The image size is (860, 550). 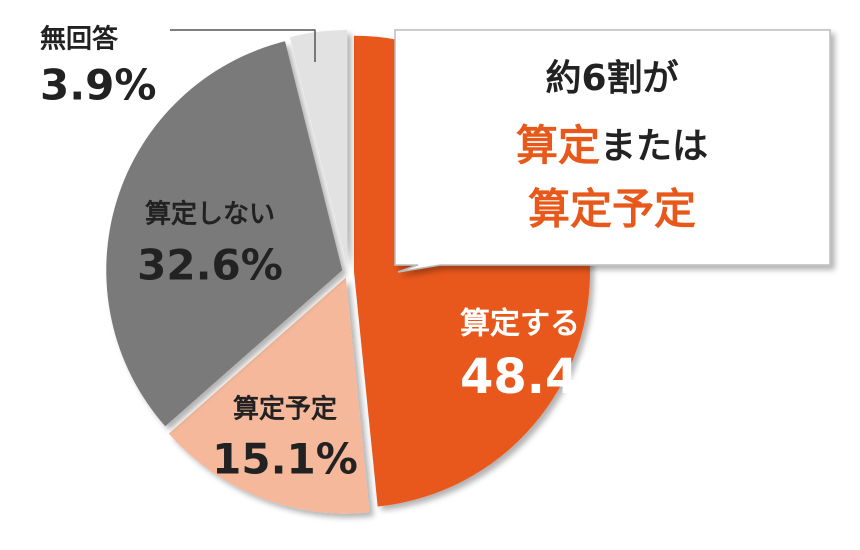 I want to click on annotation-highlight: 算定予定, so click(x=612, y=209).